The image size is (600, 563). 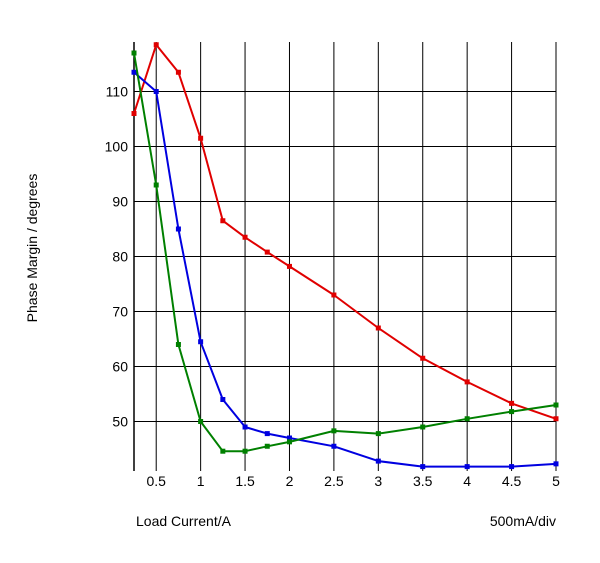 What do you see at coordinates (32, 248) in the screenshot?
I see `y-axis-title: Phase Margin / degrees` at bounding box center [32, 248].